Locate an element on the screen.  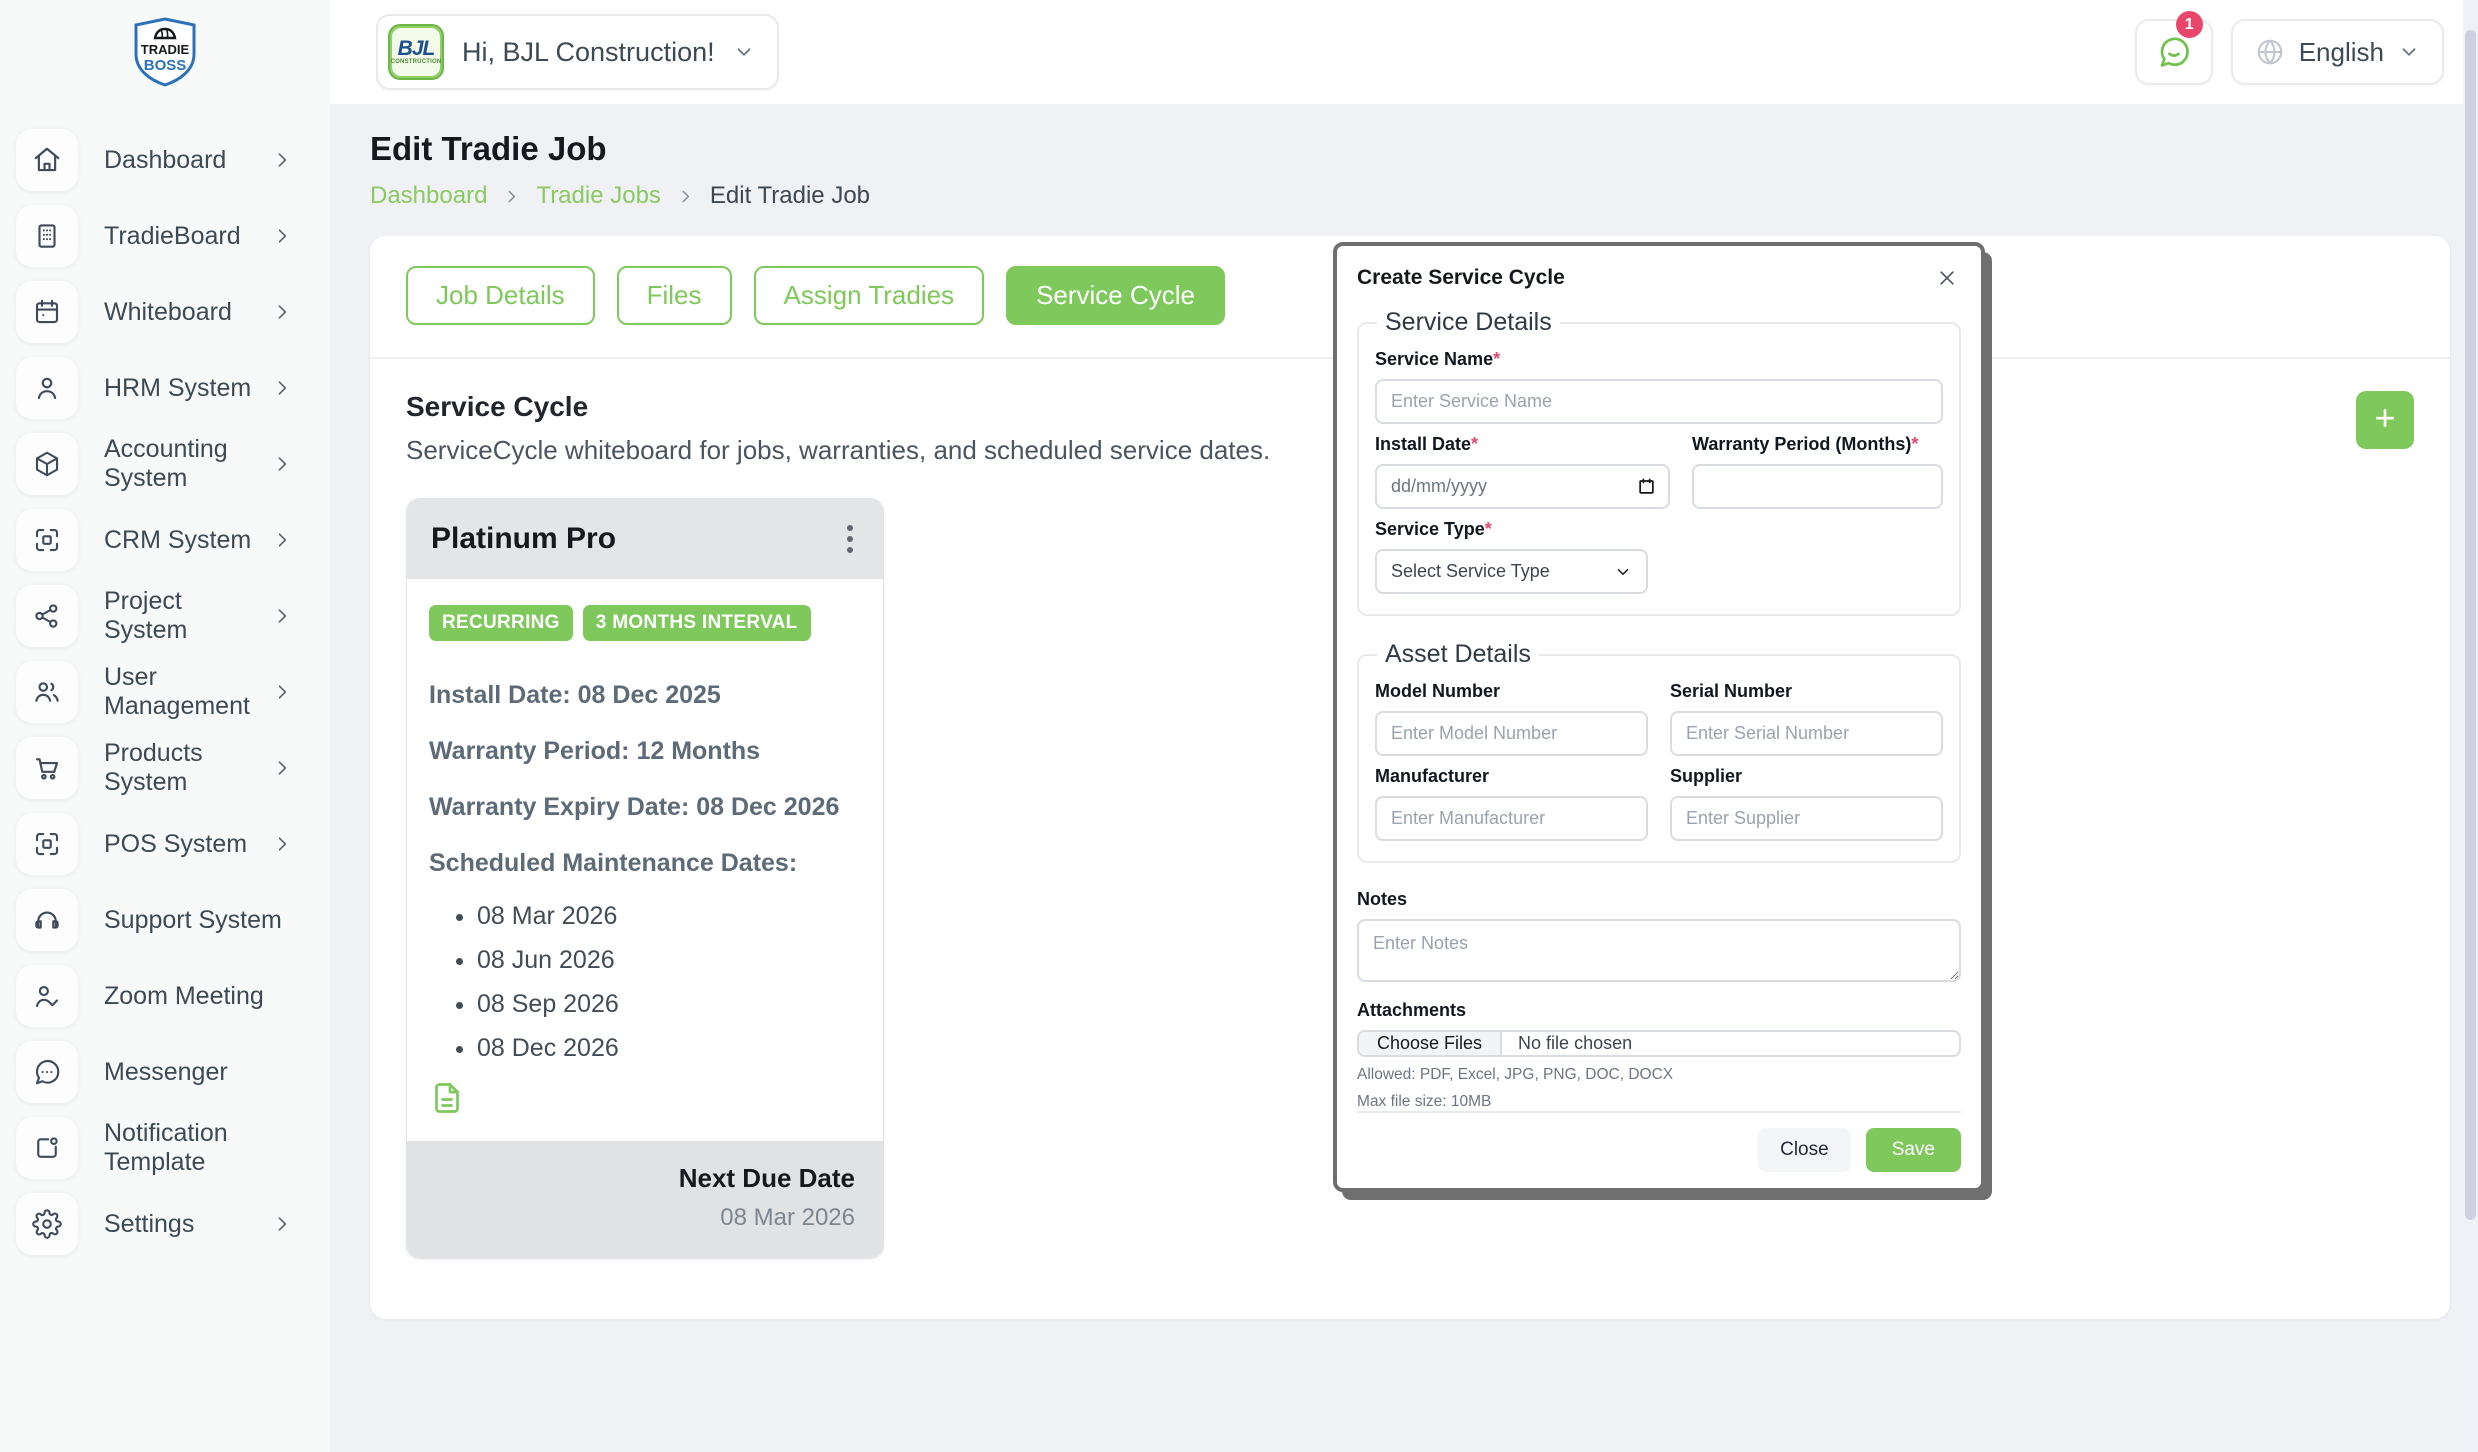
warranty-expiry-line: Warranty Expiry Date: 08 Dec 2026 is located at coordinates (634, 807).